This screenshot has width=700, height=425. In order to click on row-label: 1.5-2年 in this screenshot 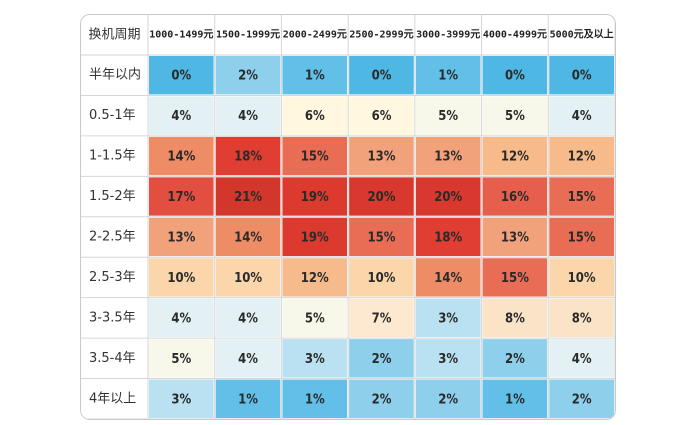, I will do `click(112, 196)`.